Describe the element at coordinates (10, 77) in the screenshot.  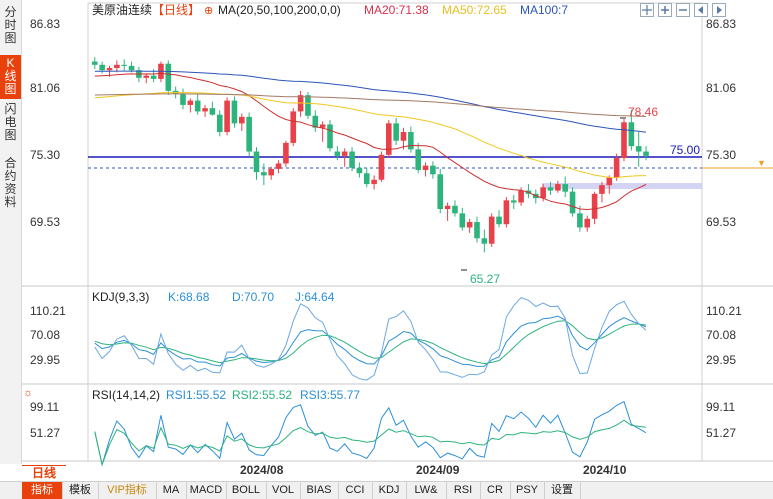
I see `side-tab-kline: K 线 图` at that location.